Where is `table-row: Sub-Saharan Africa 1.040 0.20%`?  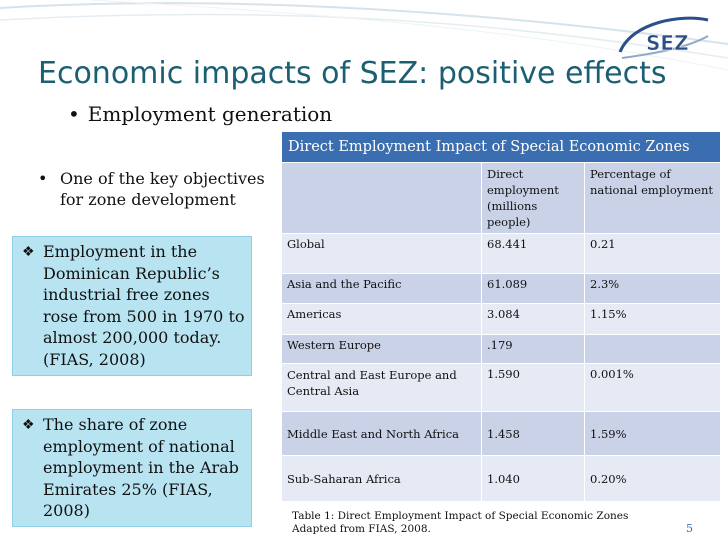 table-row: Sub-Saharan Africa 1.040 0.20% is located at coordinates (501, 478).